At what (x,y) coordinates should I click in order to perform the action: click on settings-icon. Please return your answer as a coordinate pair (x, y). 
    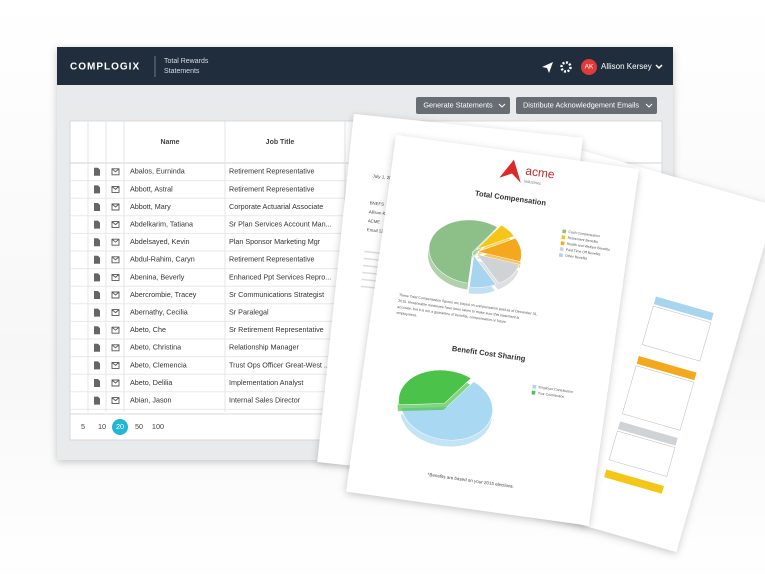
    Looking at the image, I should click on (566, 67).